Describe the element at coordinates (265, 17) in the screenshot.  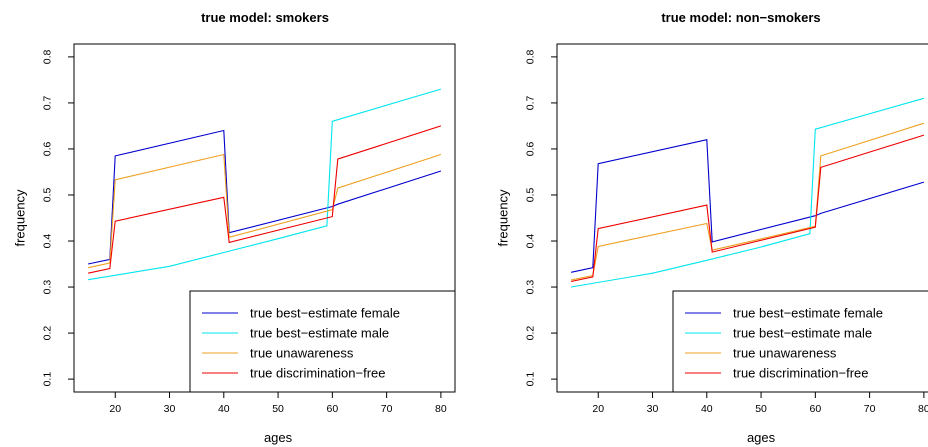
I see `chart-title: true model: smokers` at that location.